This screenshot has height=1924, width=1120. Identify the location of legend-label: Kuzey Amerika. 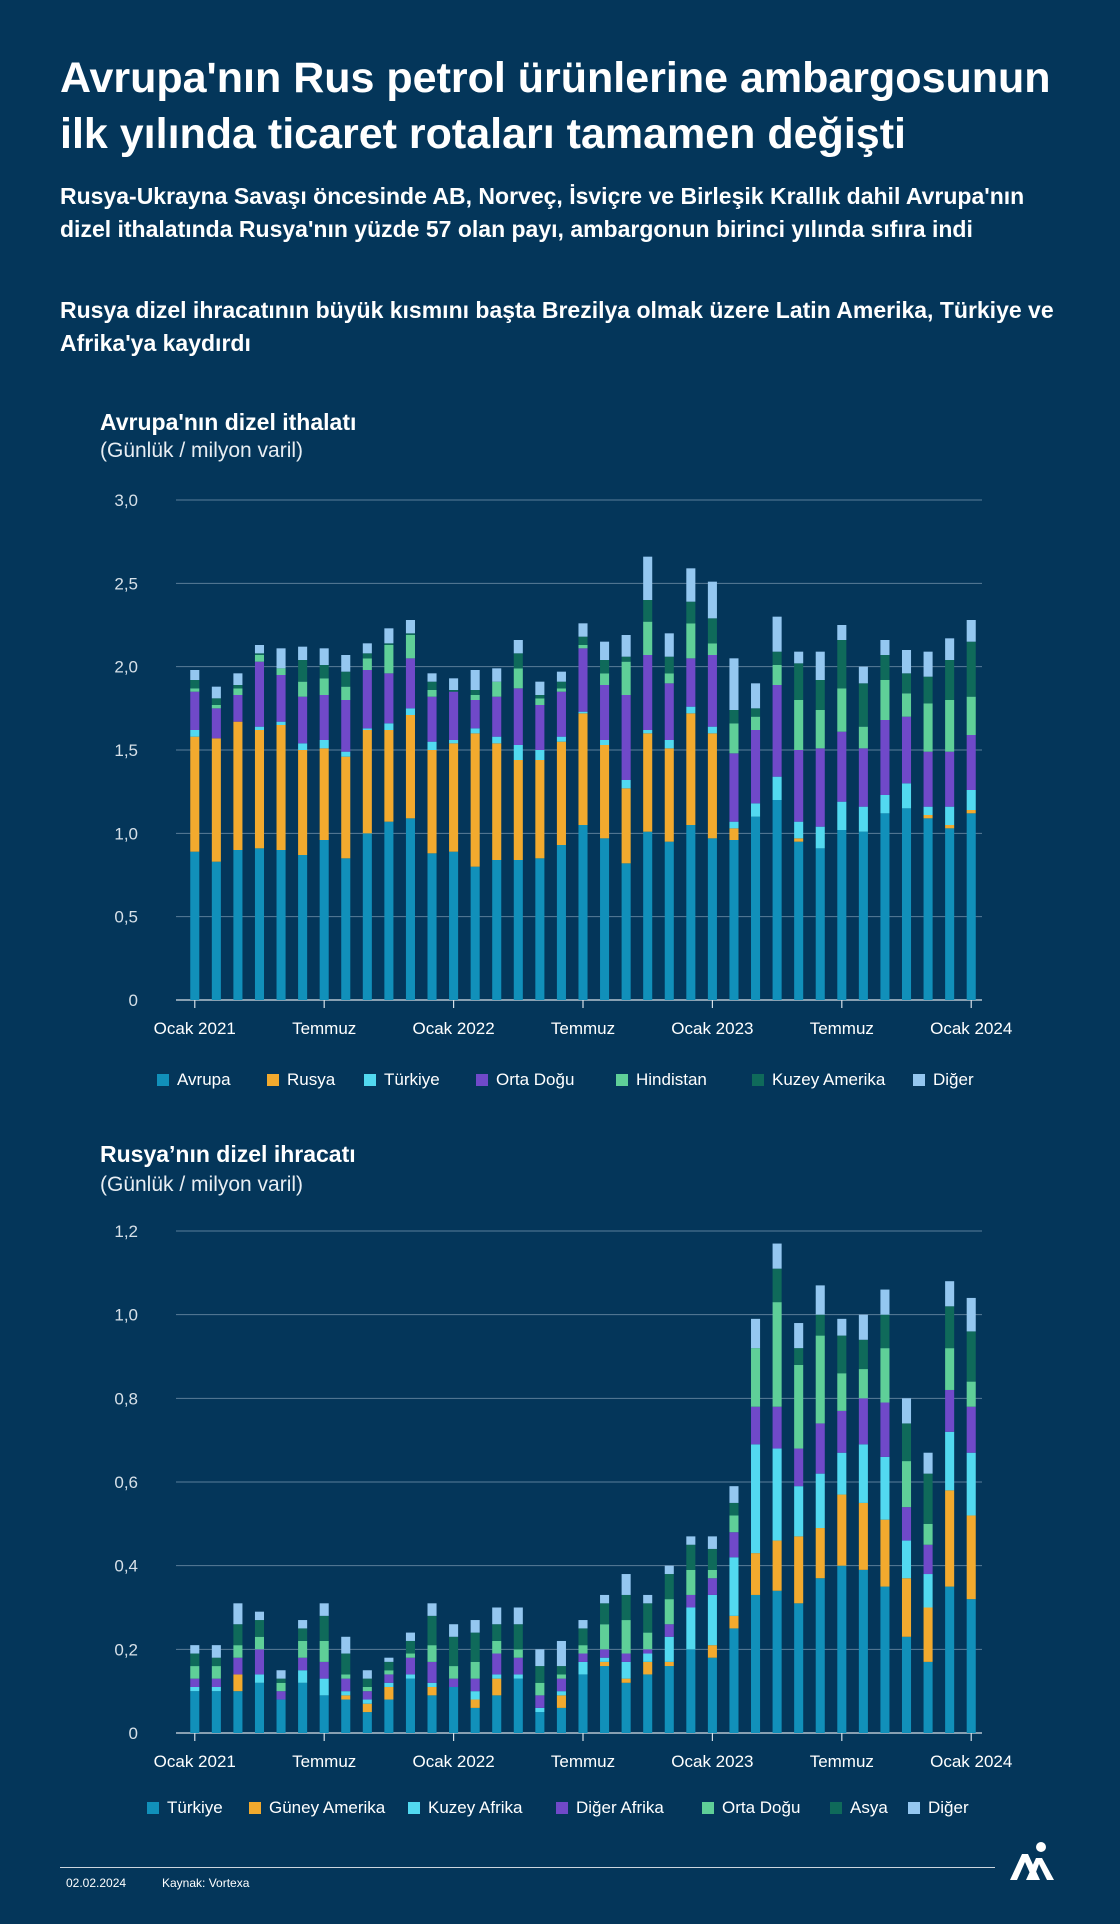
(829, 1079).